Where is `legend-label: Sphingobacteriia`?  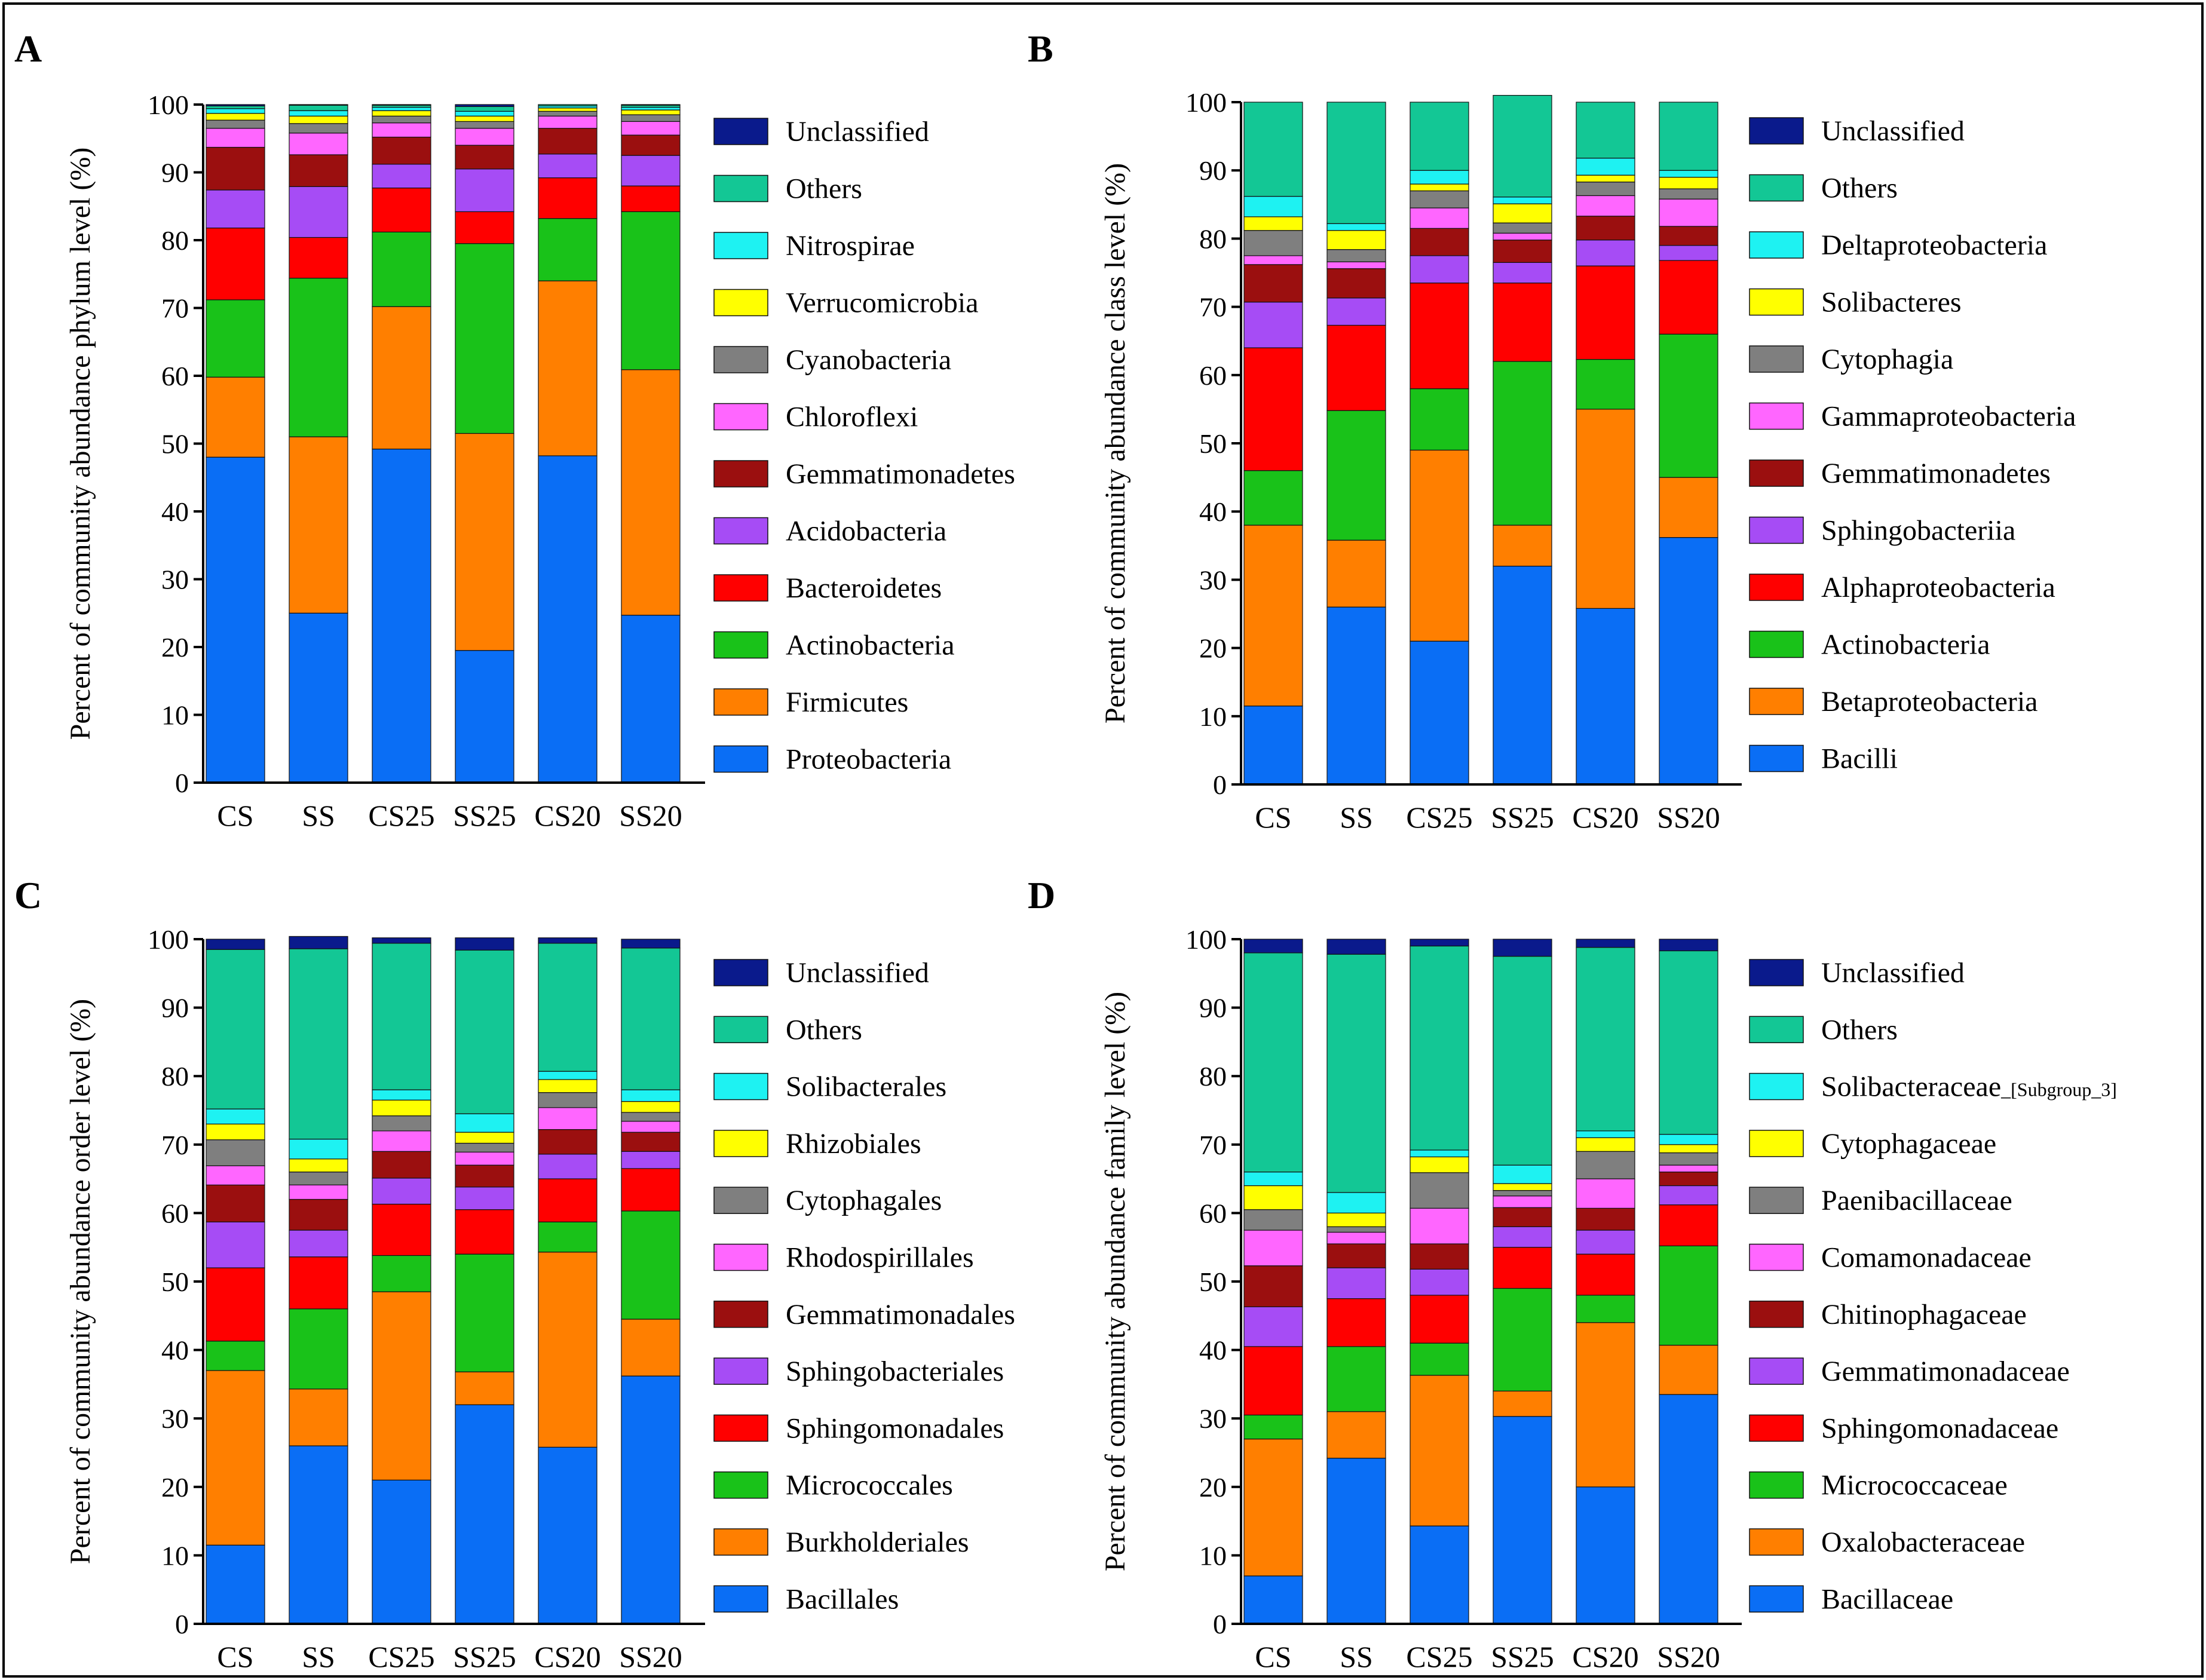 legend-label: Sphingobacteriia is located at coordinates (1918, 531).